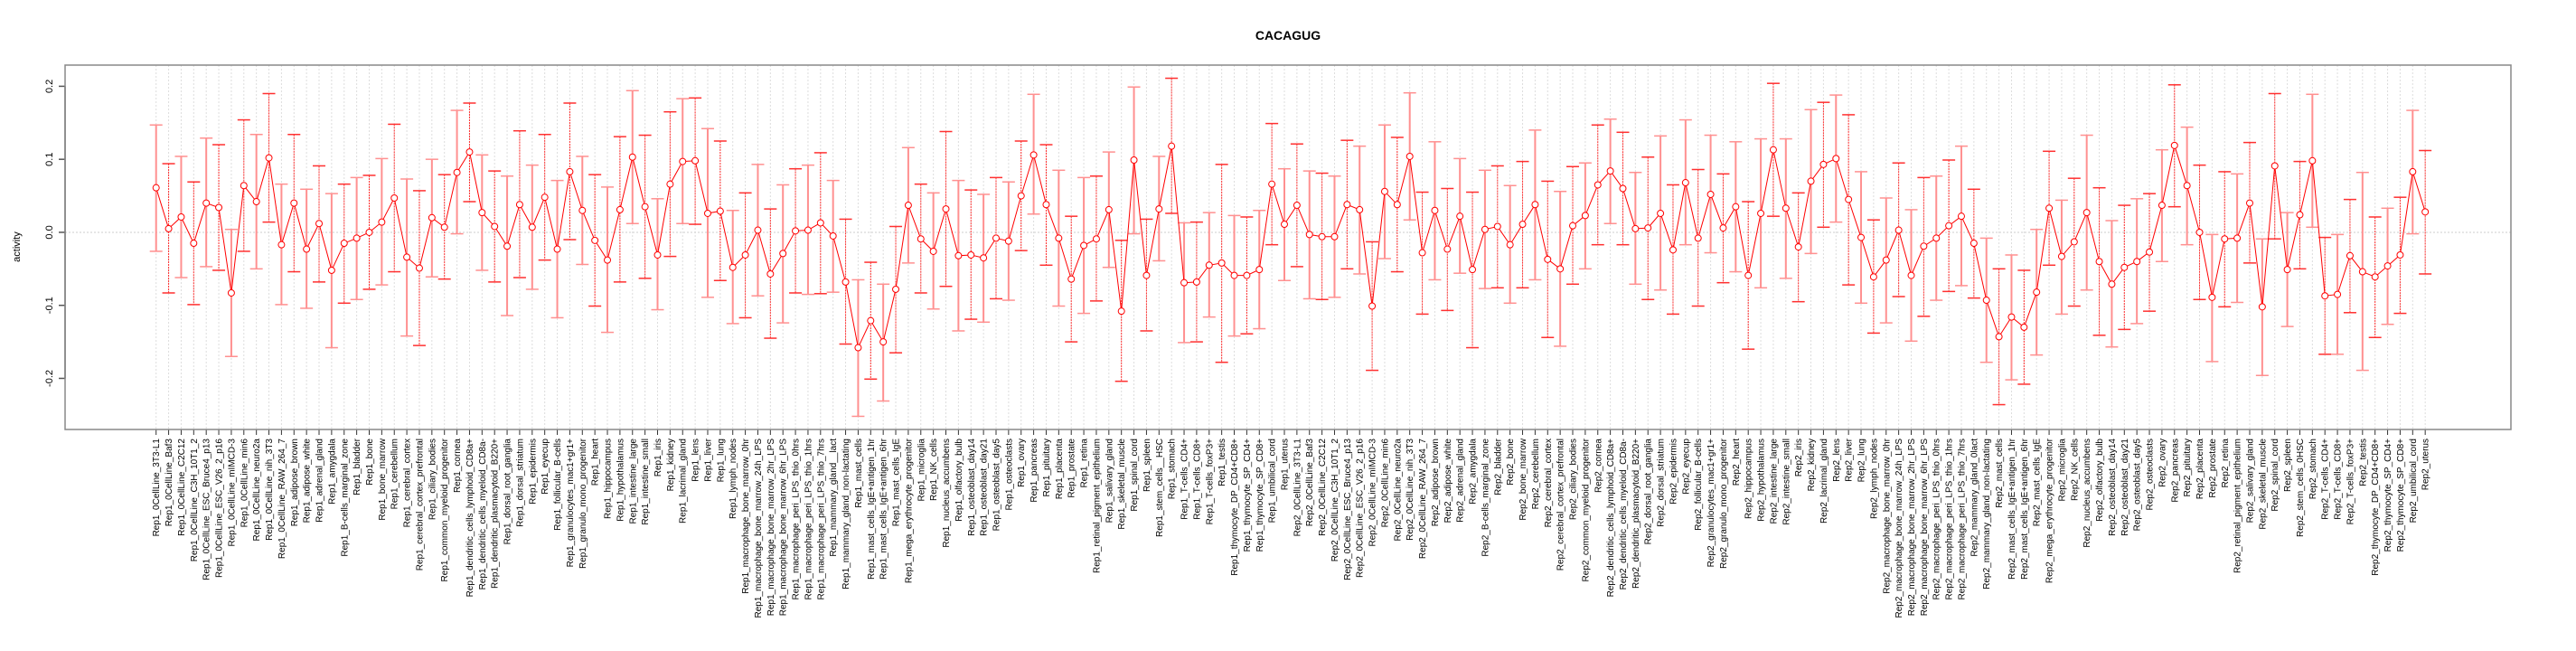  Describe the element at coordinates (2376, 508) in the screenshot. I see `x-tick-label: Rep2_thymocyte_DP_CD4+CD8+` at that location.